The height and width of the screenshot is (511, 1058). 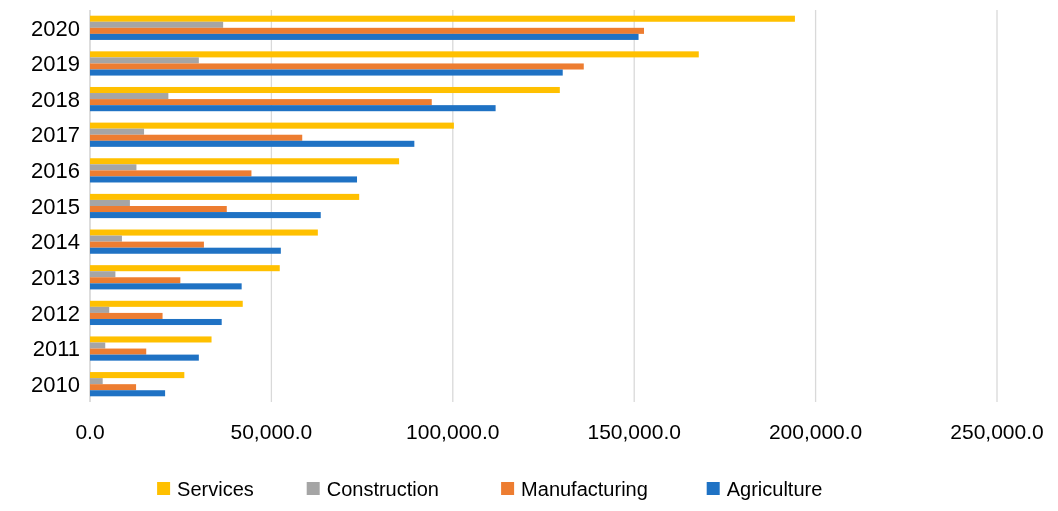 I want to click on x-tick-label: 100,000.0, so click(x=453, y=431).